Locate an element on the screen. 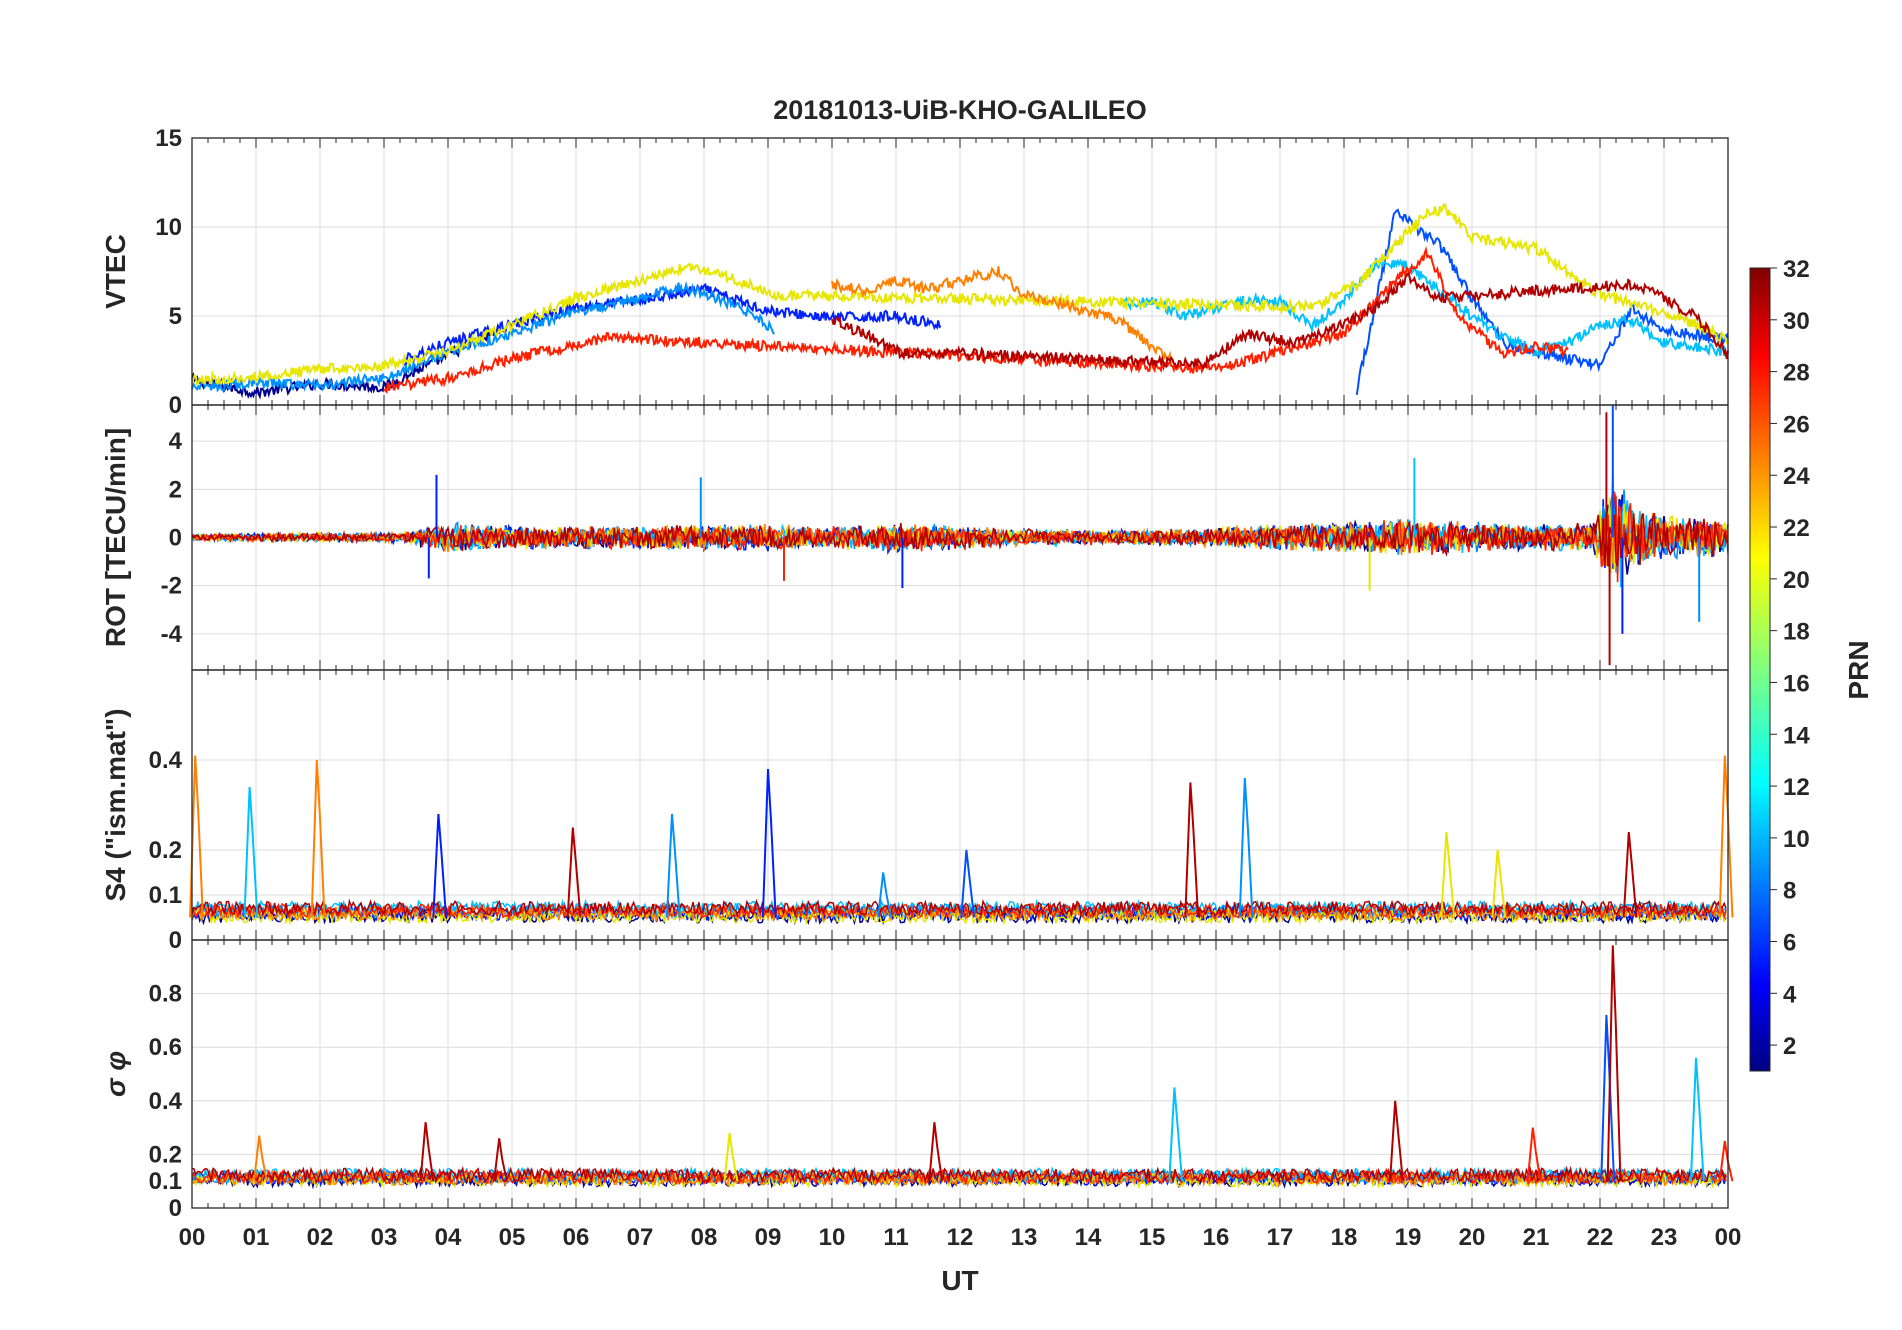 The height and width of the screenshot is (1330, 1902). x-tick-label: 15 is located at coordinates (1152, 1237).